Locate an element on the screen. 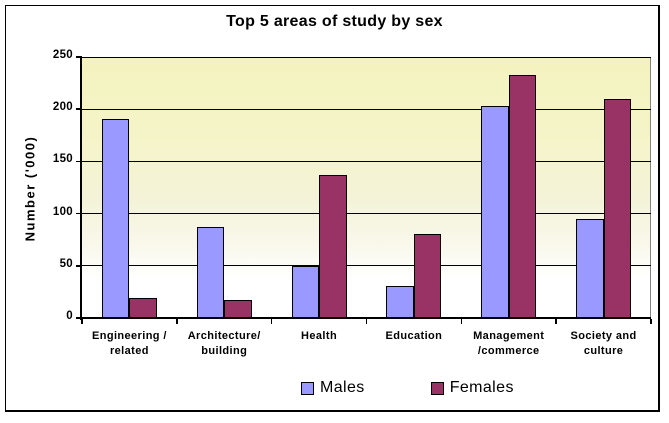 The image size is (669, 423). legend-item-females: Females is located at coordinates (472, 388).